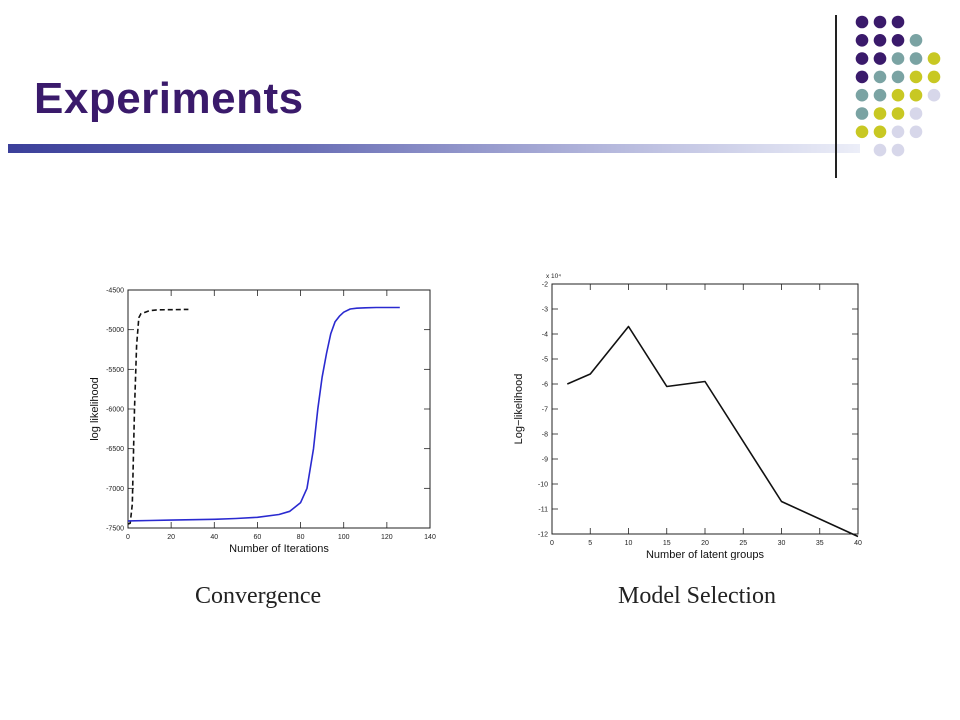 This screenshot has height=720, width=960. Describe the element at coordinates (820, 543) in the screenshot. I see `x-tick-label: 35` at that location.